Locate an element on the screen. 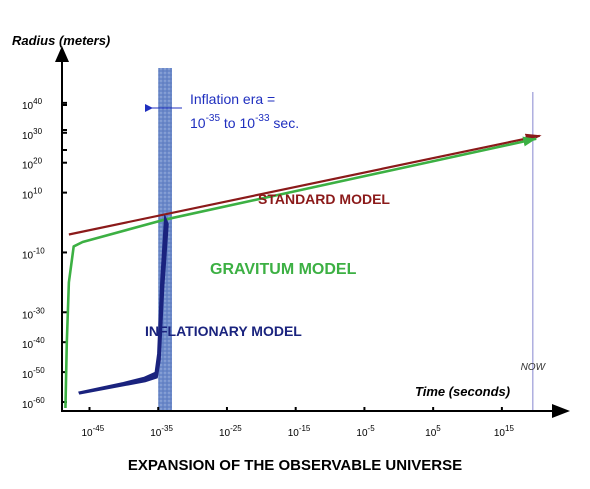 The height and width of the screenshot is (489, 590). inflation-annotation-base2: 10 is located at coordinates (248, 123).